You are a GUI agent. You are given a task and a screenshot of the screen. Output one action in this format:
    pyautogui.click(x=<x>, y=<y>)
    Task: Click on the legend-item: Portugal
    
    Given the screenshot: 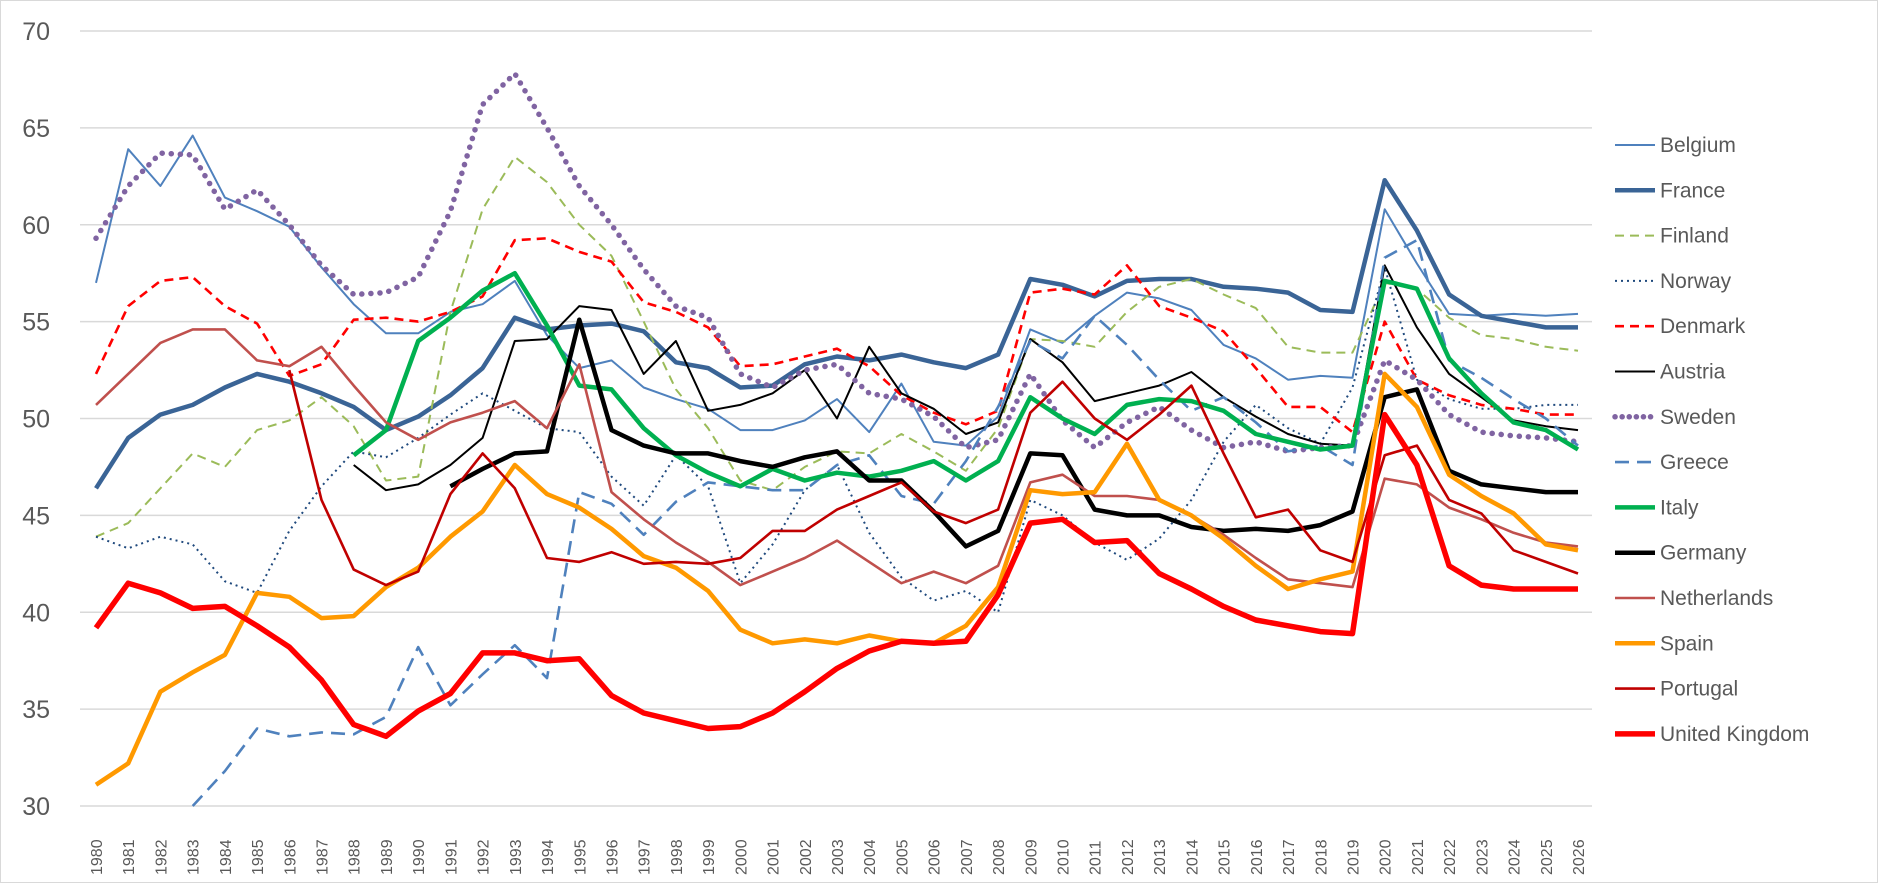 What is the action you would take?
    pyautogui.click(x=1676, y=689)
    